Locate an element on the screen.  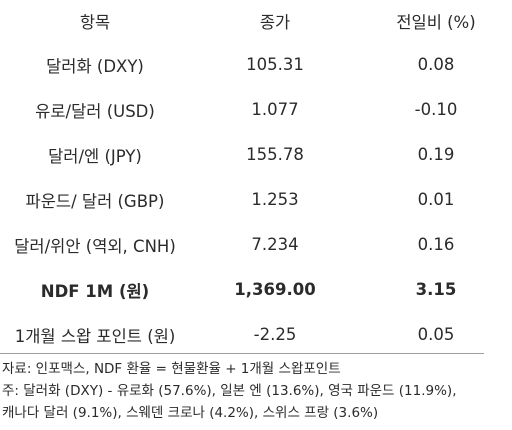
source-note: 자료: 인포맥스, NDF 환율 = 현물환율 + 1개월 스왑포인트 is located at coordinates (171, 369).